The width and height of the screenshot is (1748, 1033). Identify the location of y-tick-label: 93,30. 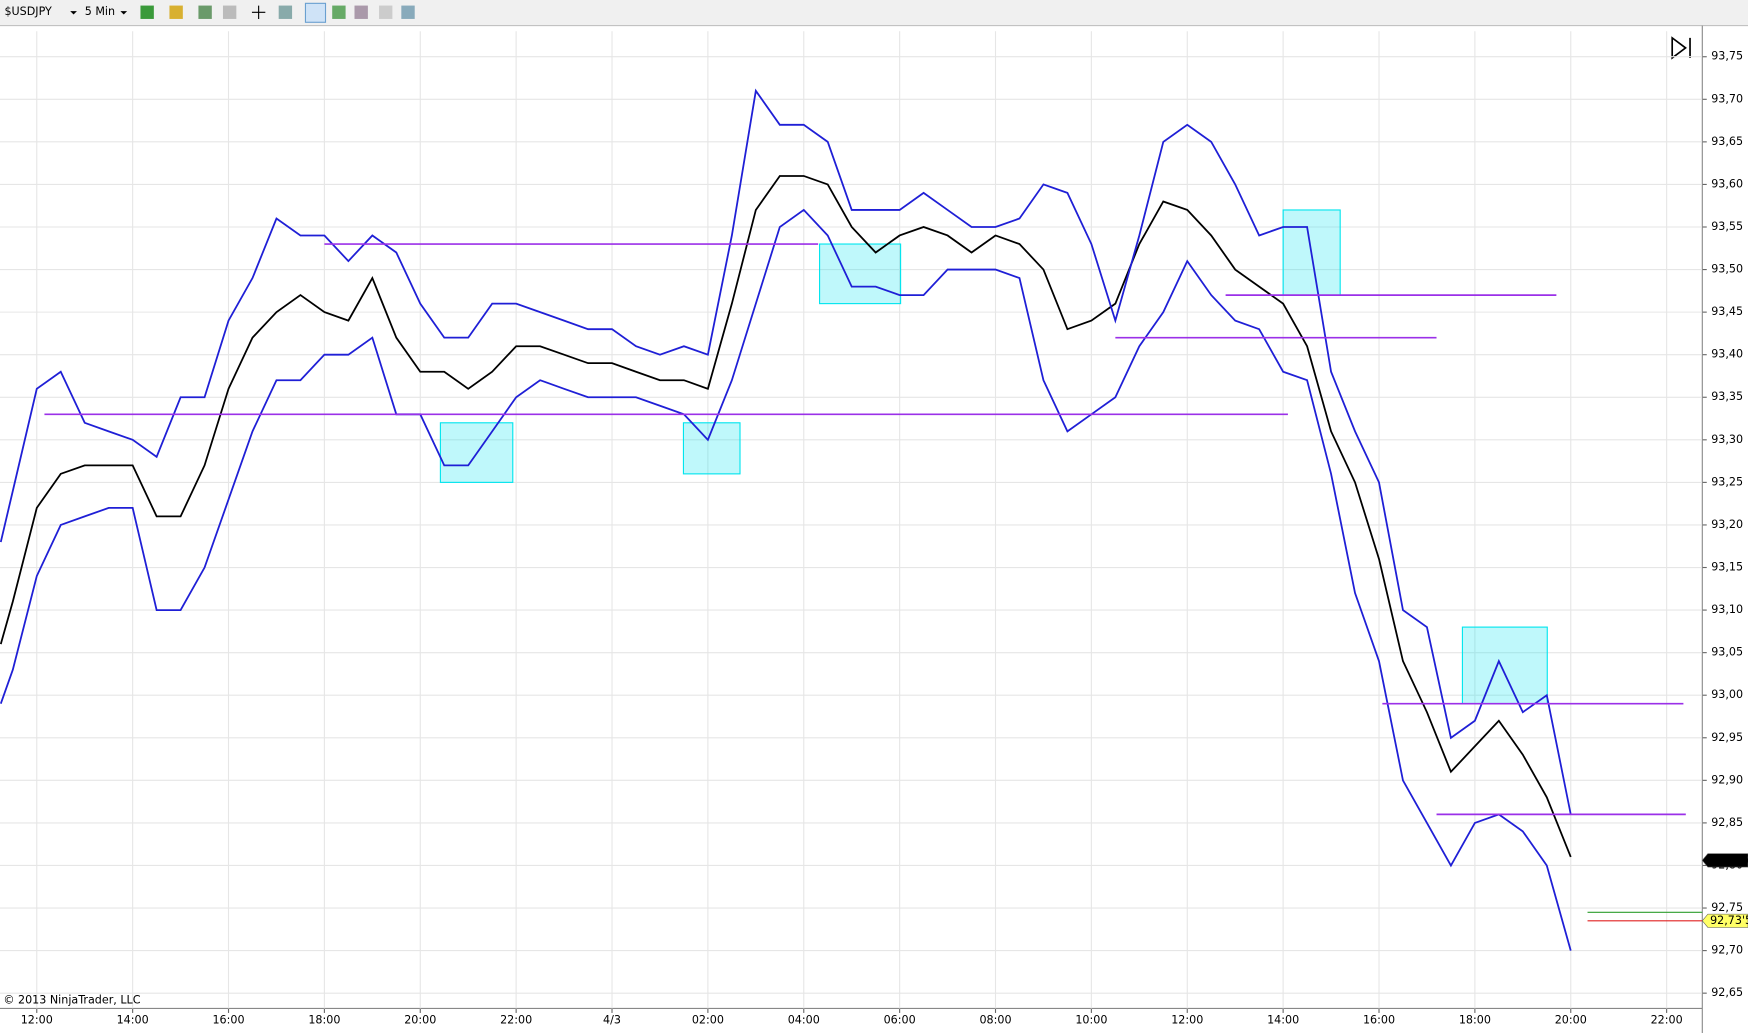
(1727, 439).